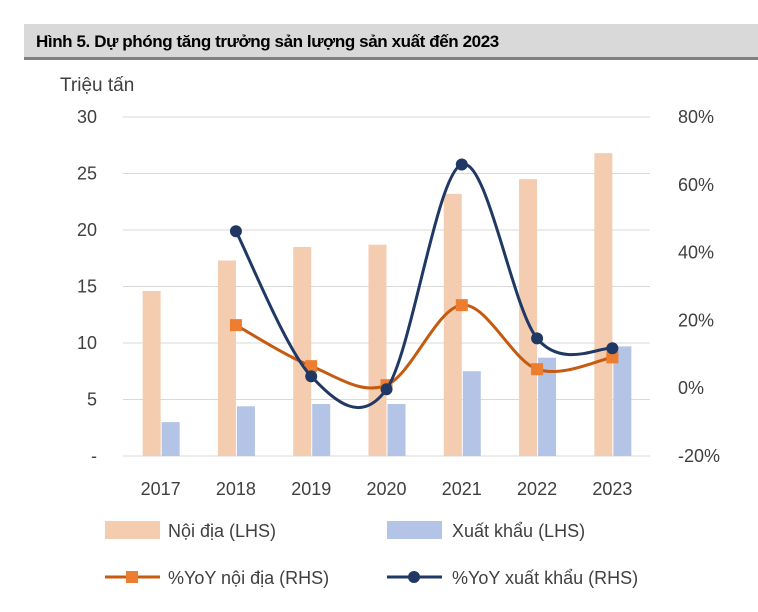 The width and height of the screenshot is (758, 612). Describe the element at coordinates (161, 489) in the screenshot. I see `x-tick-label: 2017` at that location.